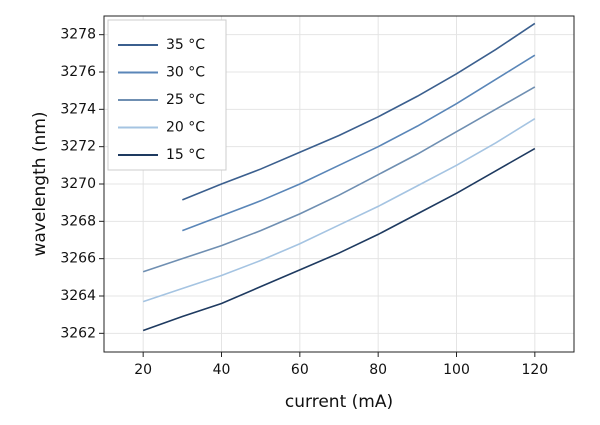  What do you see at coordinates (185, 155) in the screenshot?
I see `legend-label: 15 °C` at bounding box center [185, 155].